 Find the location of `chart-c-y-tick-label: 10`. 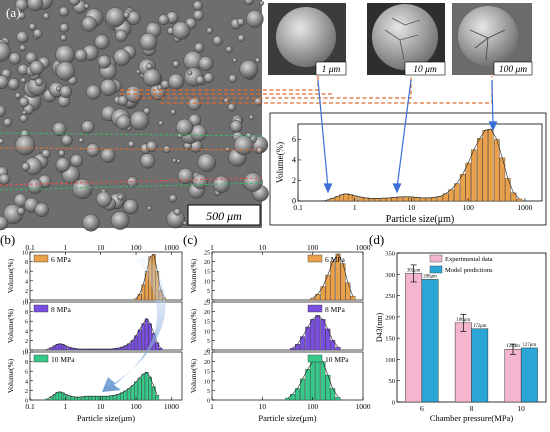

chart-c-y-tick-label: 10 is located at coordinates (207, 332).